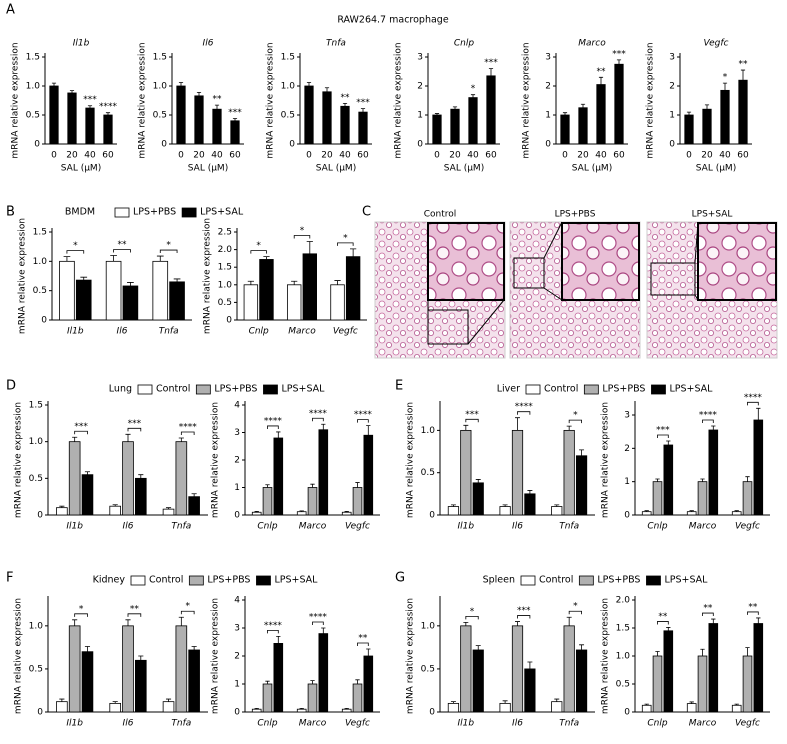 This screenshot has height=744, width=787. Describe the element at coordinates (128, 527) in the screenshot. I see `x-tick-label: Il6` at that location.